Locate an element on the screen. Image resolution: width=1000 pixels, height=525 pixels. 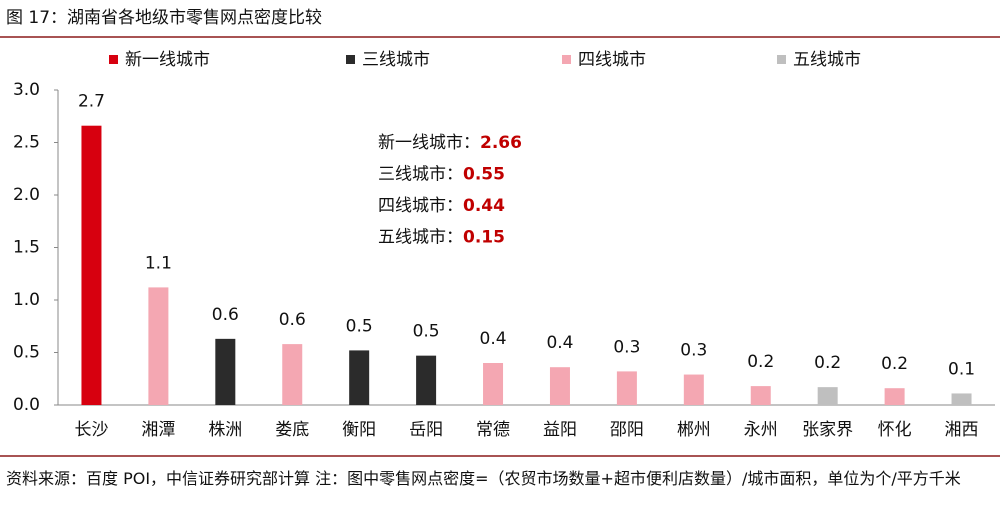
x-tick-label: 张家界 is located at coordinates (827, 430).